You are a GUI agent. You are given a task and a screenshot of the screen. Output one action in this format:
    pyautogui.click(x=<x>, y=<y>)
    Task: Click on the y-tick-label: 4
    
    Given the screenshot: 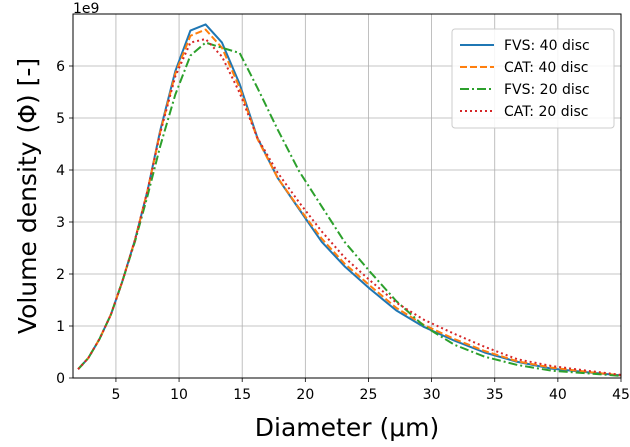 What is the action you would take?
    pyautogui.click(x=60, y=171)
    